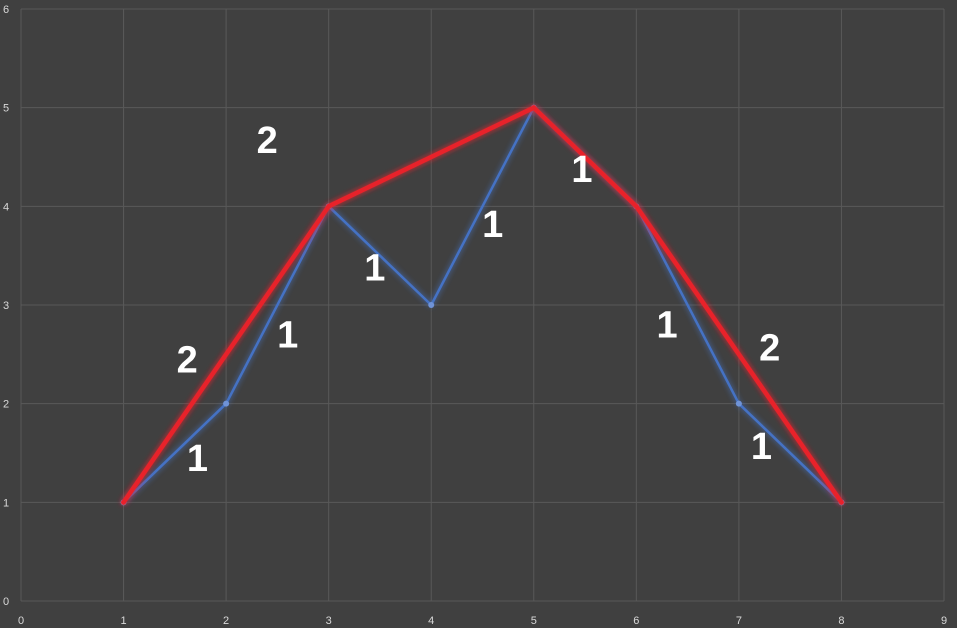 The height and width of the screenshot is (628, 957). I want to click on y-tick-label: 5, so click(6, 109).